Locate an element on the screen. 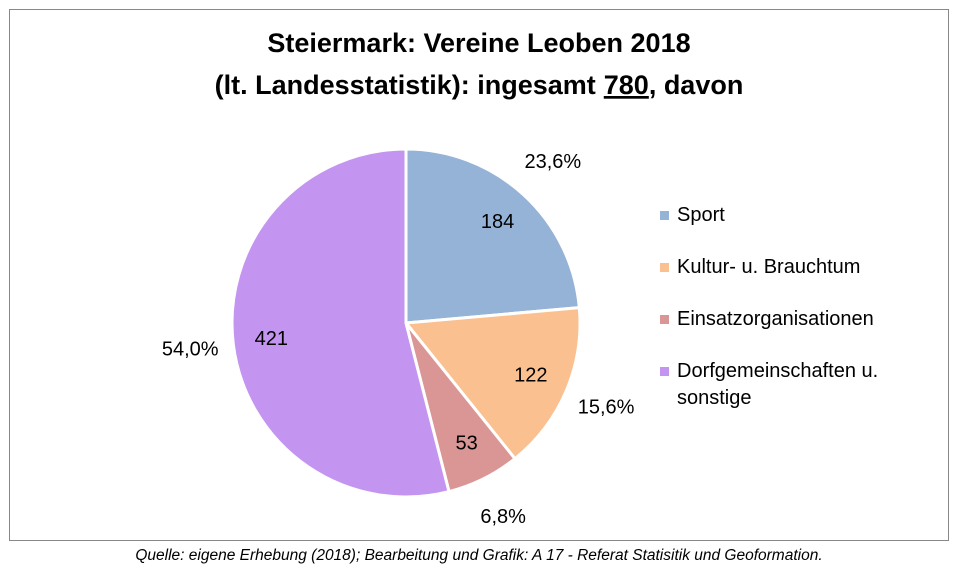 This screenshot has height=571, width=958. value-label: 184 is located at coordinates (497, 222).